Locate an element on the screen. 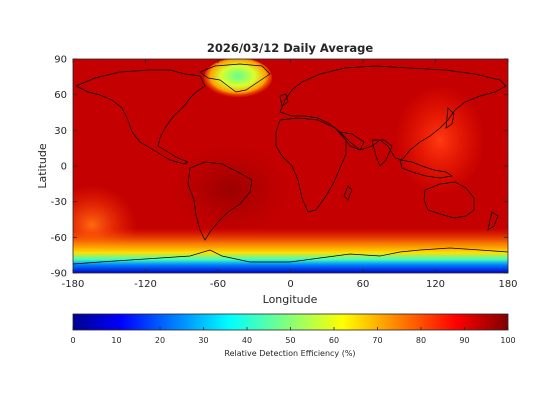  x-axis-label: Longitude is located at coordinates (290, 299).